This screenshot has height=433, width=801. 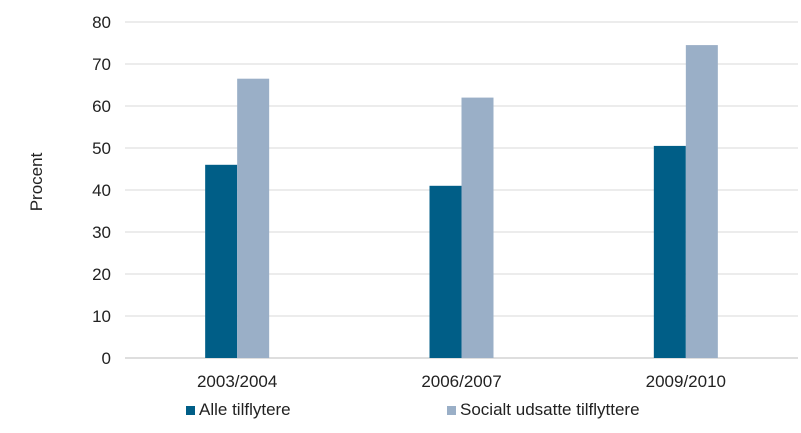 I want to click on y-tick-label: 10, so click(x=101, y=316).